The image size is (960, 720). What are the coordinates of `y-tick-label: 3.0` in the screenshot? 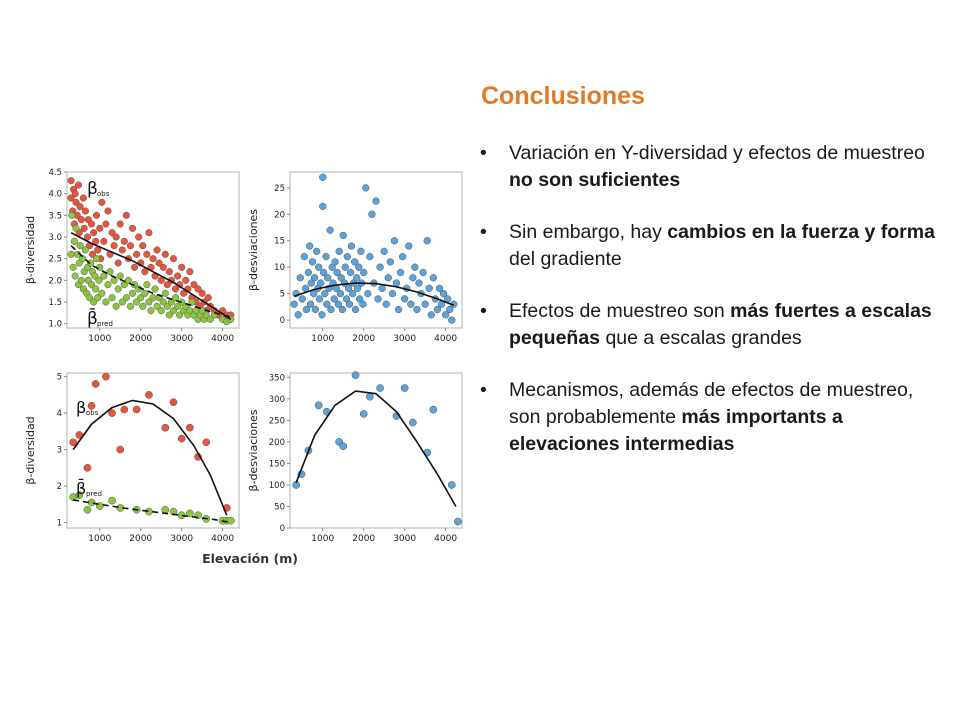 It's located at (55, 238).